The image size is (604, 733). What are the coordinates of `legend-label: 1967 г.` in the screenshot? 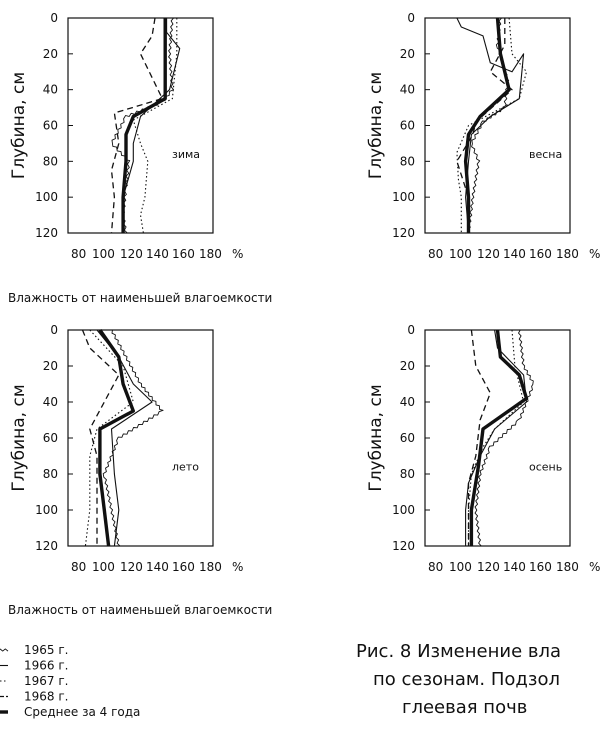 It's located at (46, 681).